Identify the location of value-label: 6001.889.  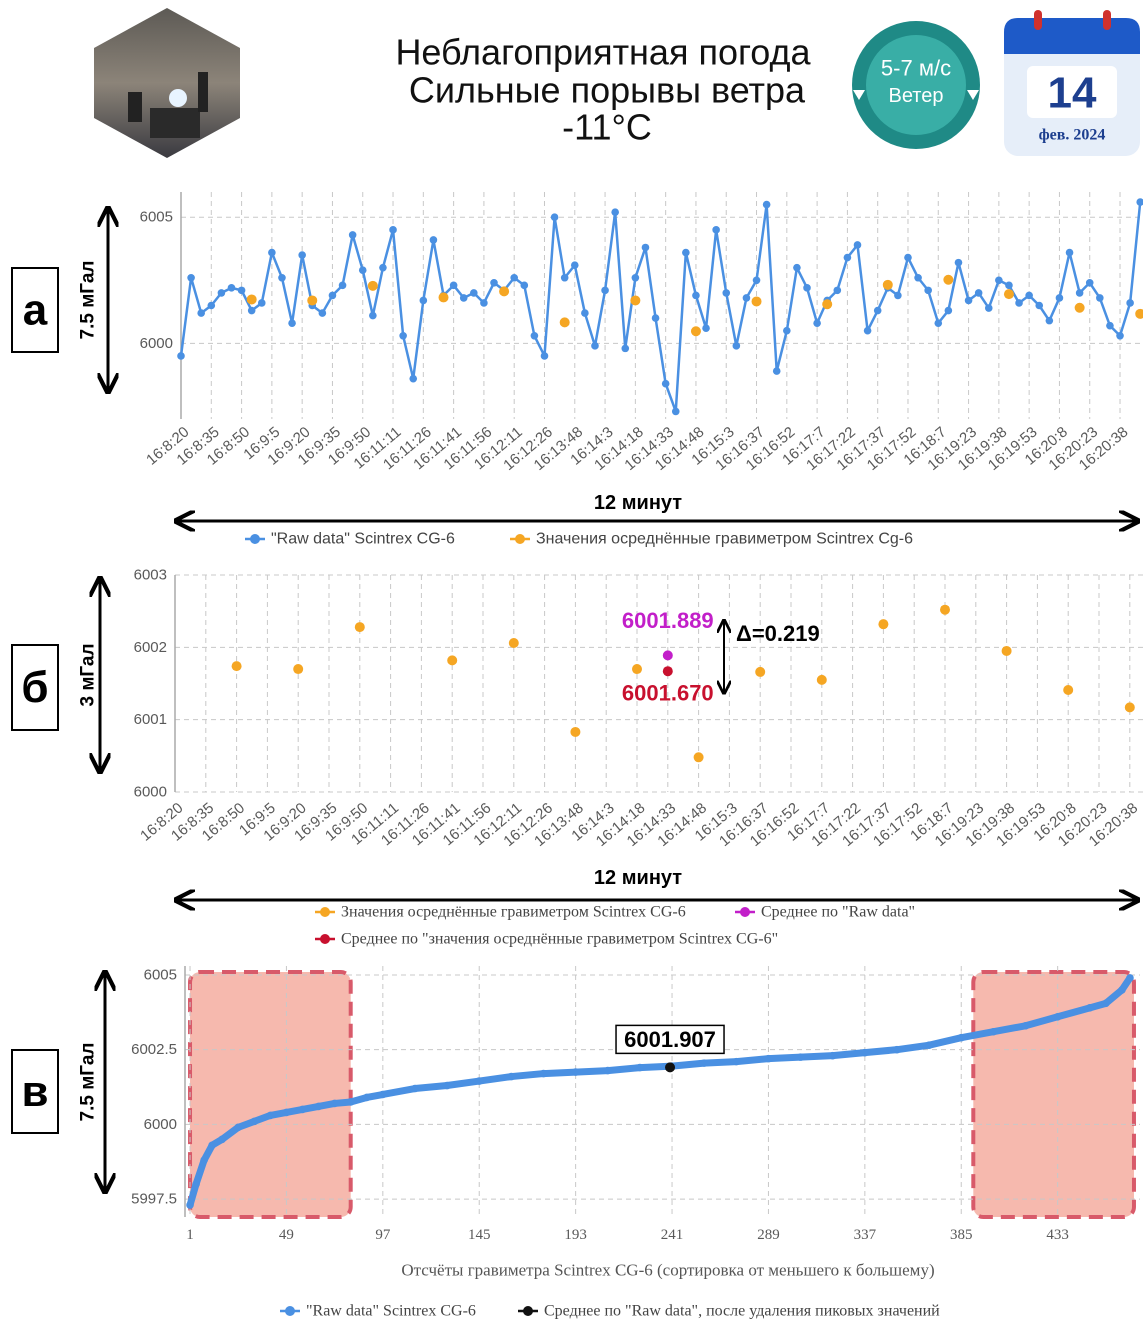
(668, 620).